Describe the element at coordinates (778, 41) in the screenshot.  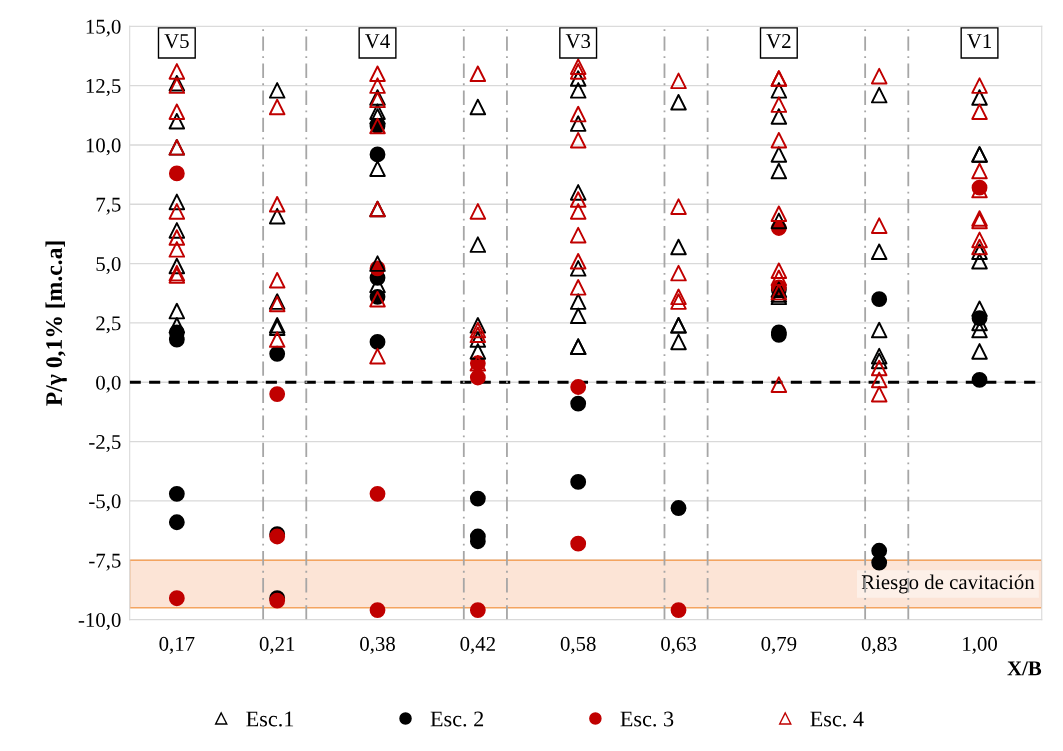
I see `annotation: V2` at that location.